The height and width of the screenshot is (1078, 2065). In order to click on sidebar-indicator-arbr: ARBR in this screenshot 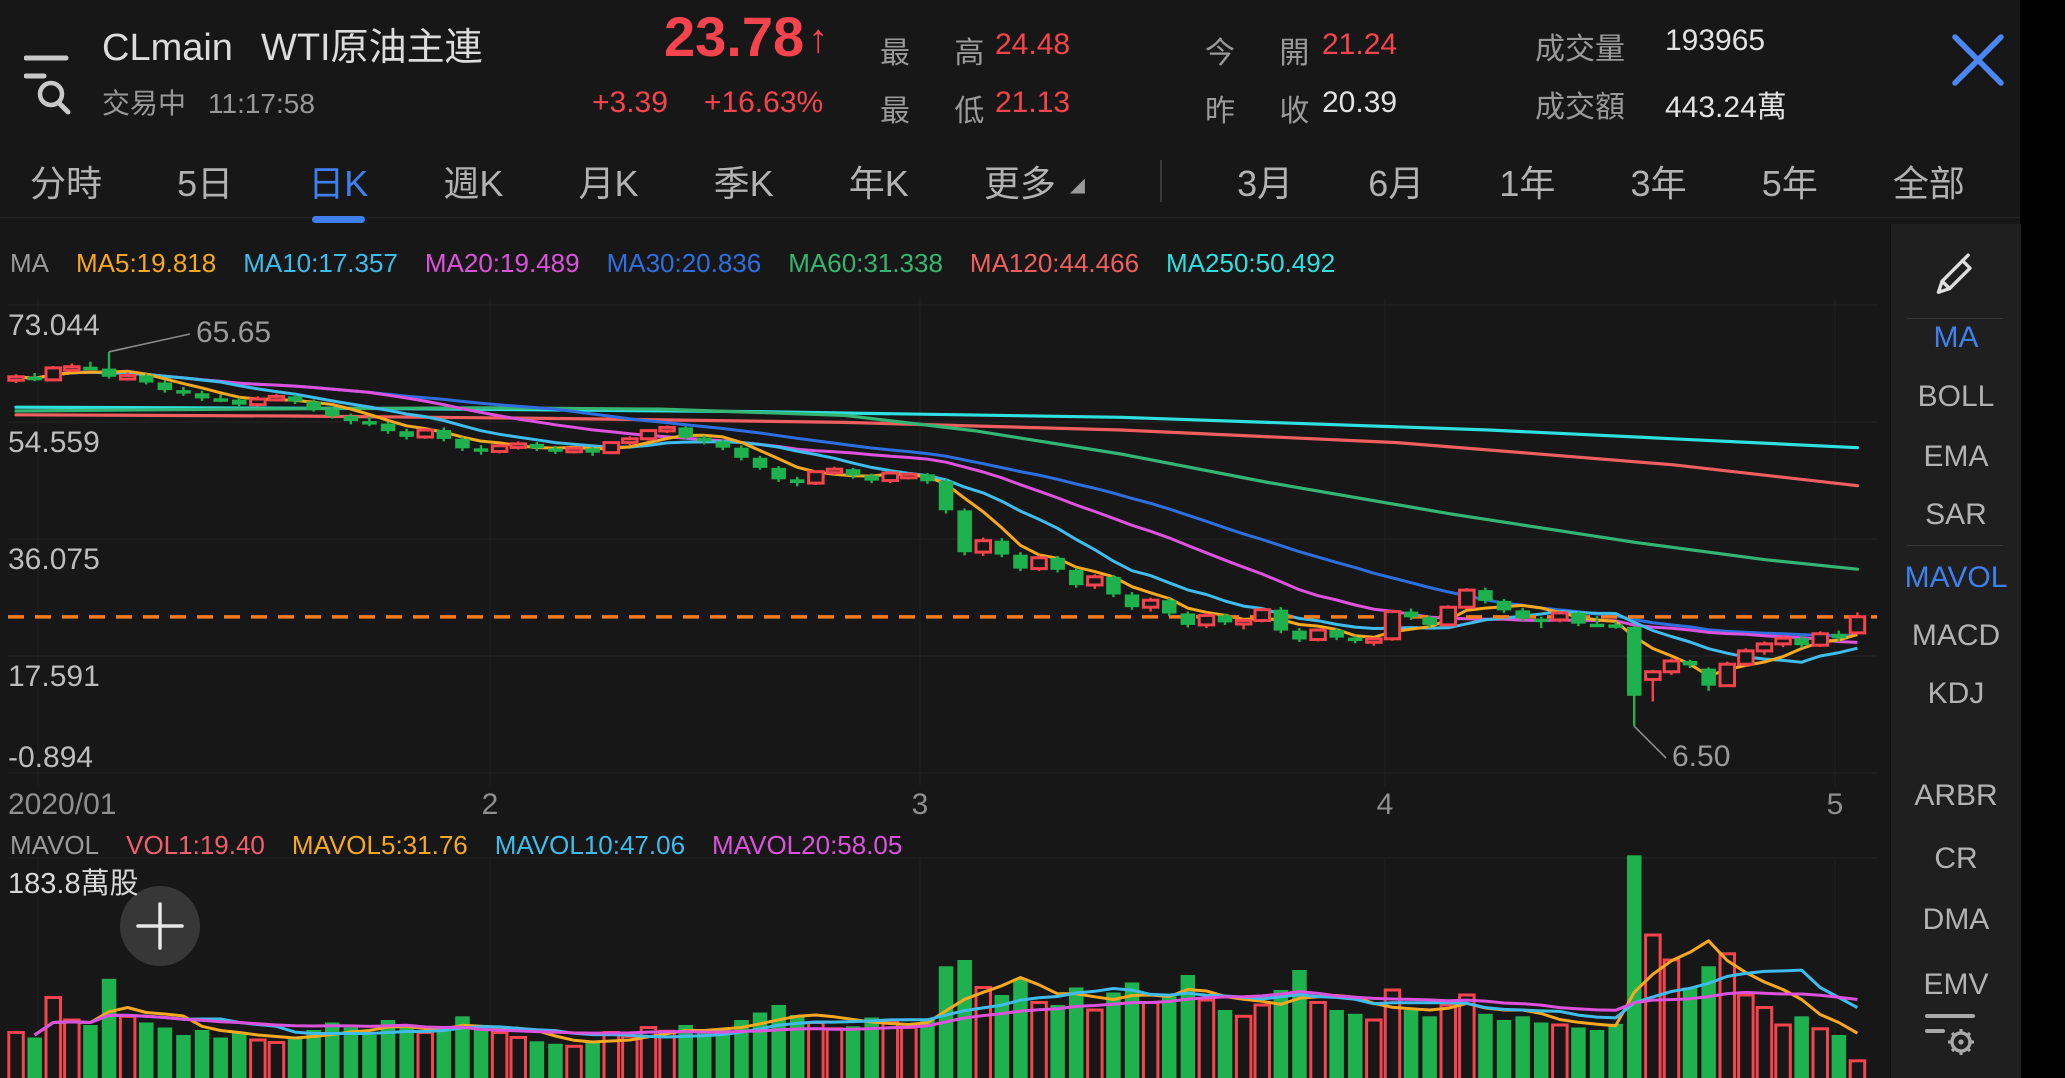, I will do `click(1956, 795)`.